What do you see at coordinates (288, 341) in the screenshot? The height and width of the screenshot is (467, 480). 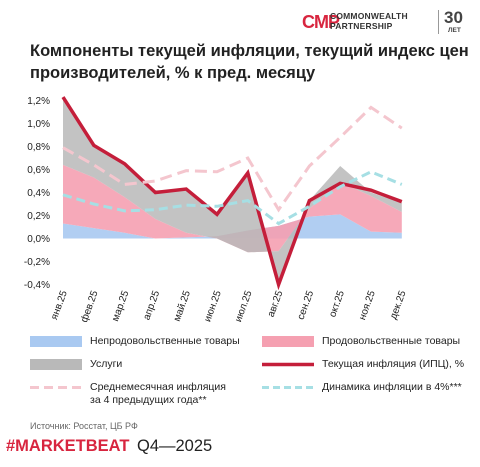 I see `legend-swatch-food` at bounding box center [288, 341].